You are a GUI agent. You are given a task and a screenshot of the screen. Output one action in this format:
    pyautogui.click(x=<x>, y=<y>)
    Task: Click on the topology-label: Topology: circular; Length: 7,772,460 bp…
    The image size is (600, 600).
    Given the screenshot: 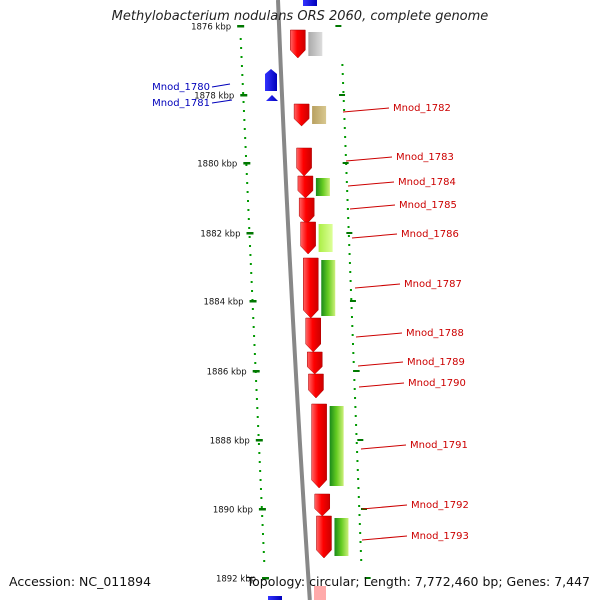 What is the action you would take?
    pyautogui.click(x=418, y=581)
    